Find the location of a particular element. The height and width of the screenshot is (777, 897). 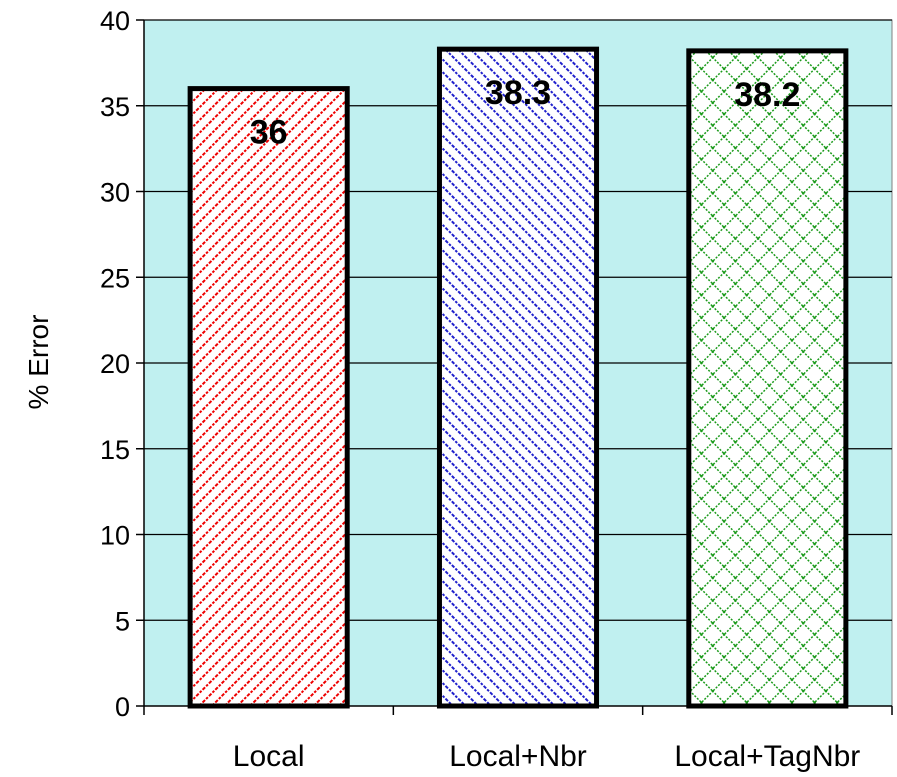

y-axis-title: % Error is located at coordinates (38, 362).